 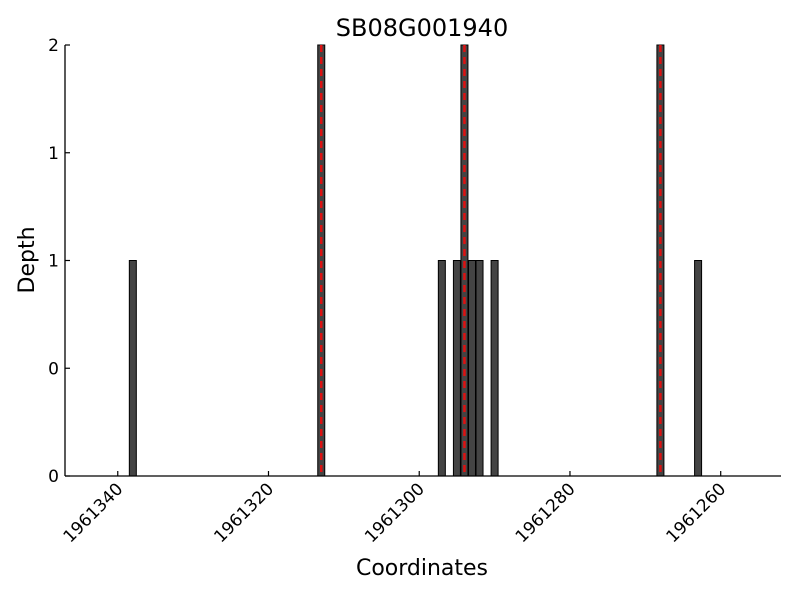 What do you see at coordinates (53, 477) in the screenshot?
I see `y-tick-label-0: 0` at bounding box center [53, 477].